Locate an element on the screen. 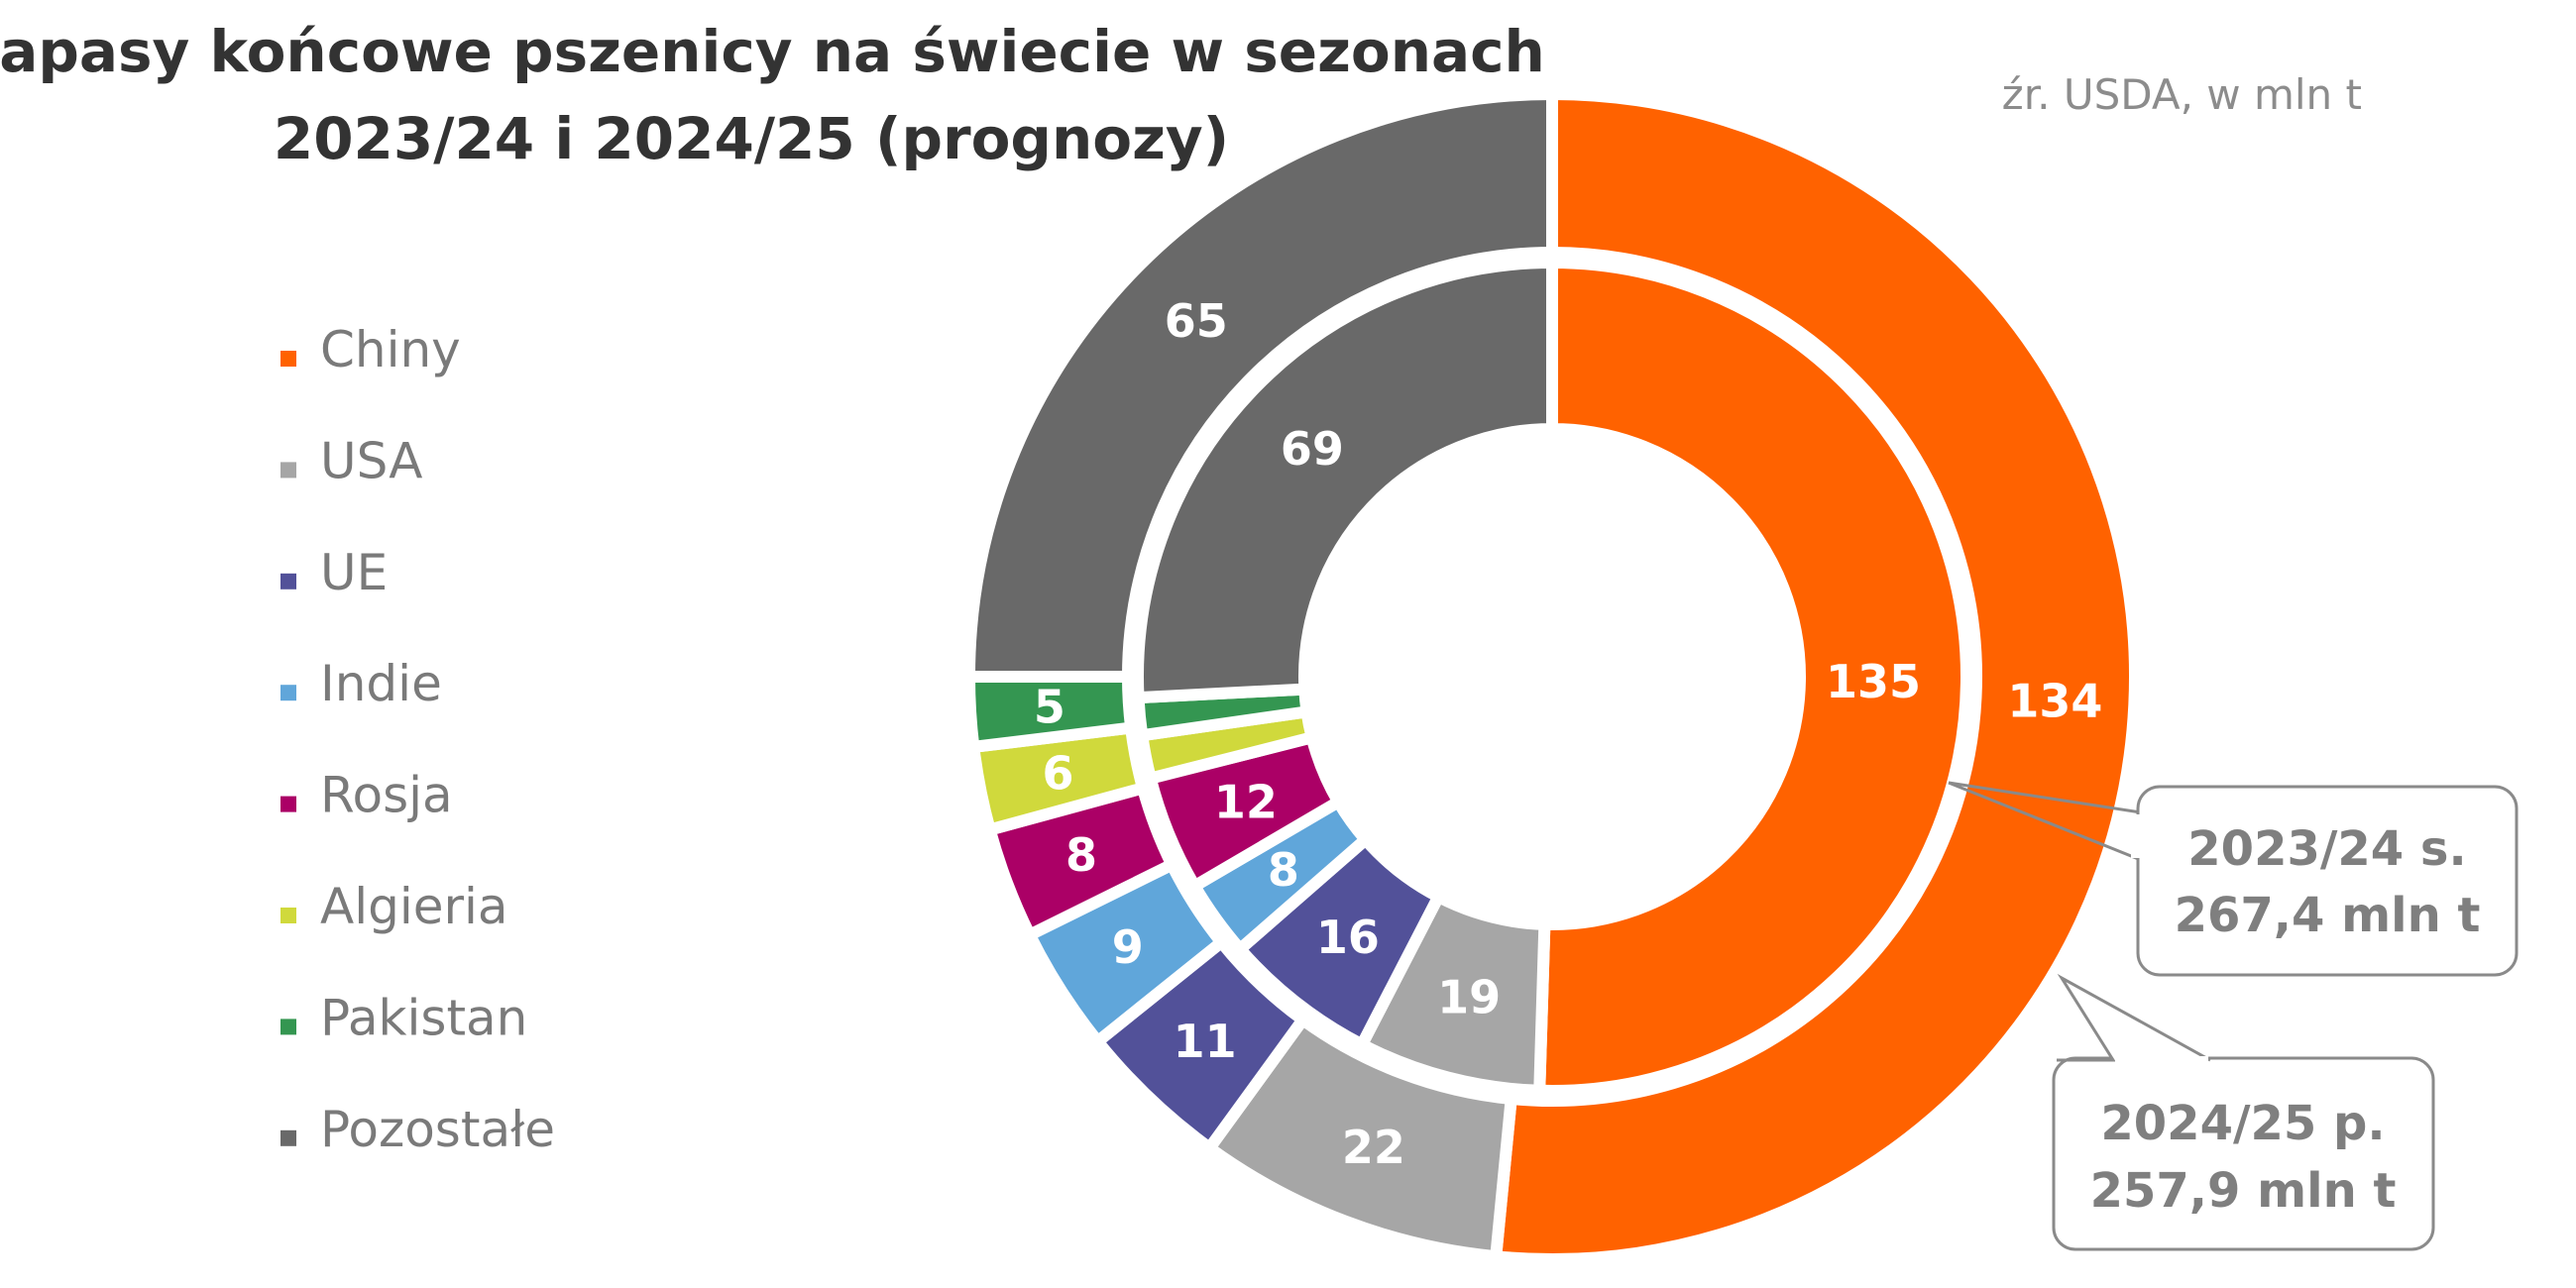 This screenshot has width=2576, height=1288. legend-label: Chiny is located at coordinates (390, 349).